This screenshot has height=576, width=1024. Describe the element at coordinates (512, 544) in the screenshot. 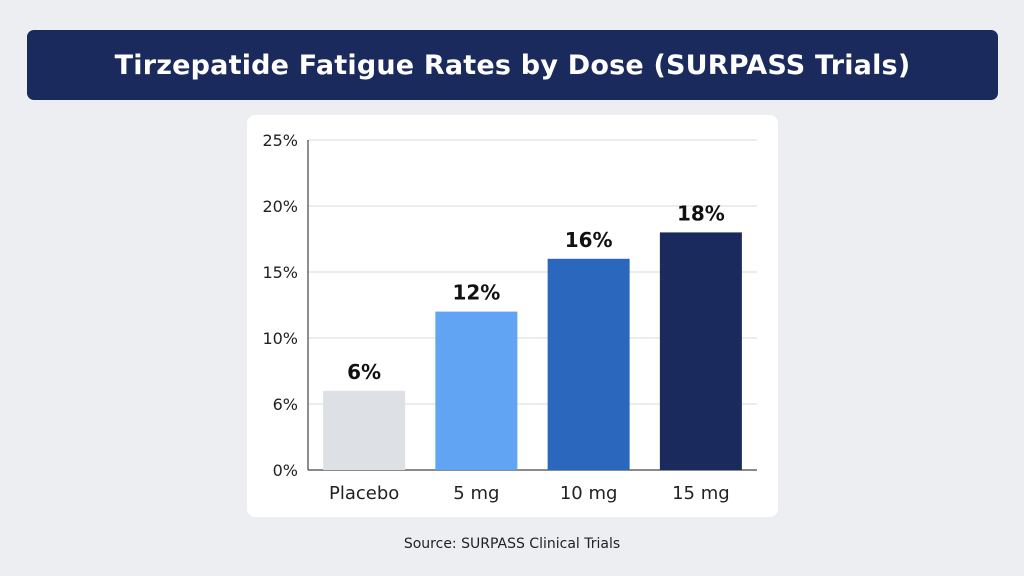

I see `source-note: Source: SURPASS Clinical Trials` at that location.